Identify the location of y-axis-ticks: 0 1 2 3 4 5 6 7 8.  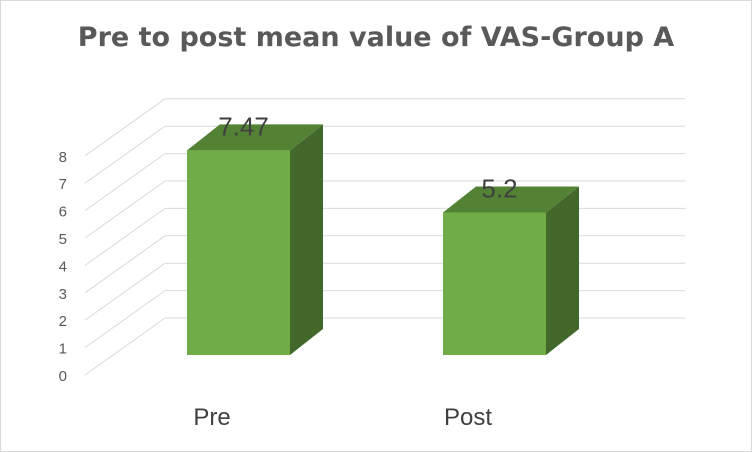
(63, 267).